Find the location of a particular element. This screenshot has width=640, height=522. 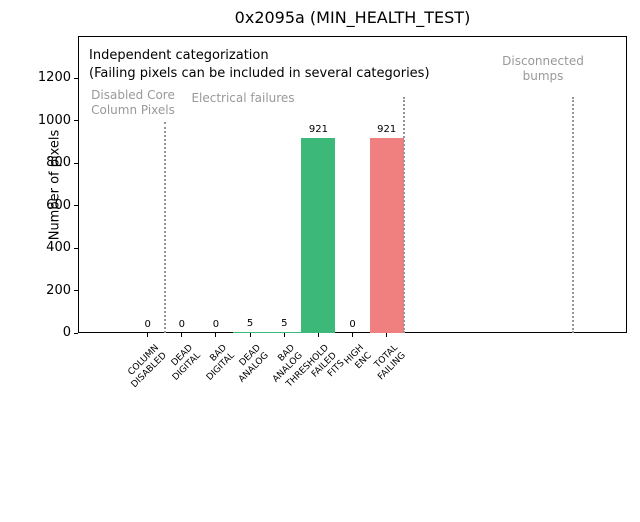

y-tick-label: 400 is located at coordinates (58, 248).